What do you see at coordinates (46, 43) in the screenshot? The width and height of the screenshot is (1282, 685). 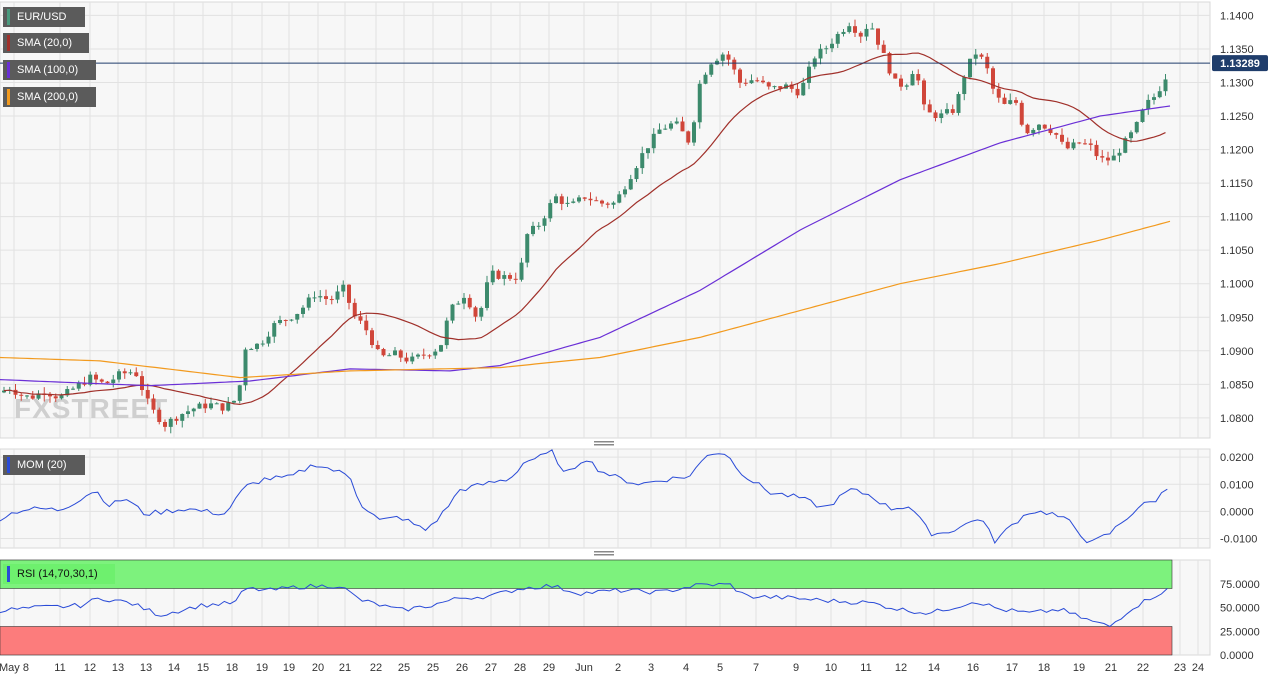 I see `legend-sma20: SMA (20,0)` at bounding box center [46, 43].